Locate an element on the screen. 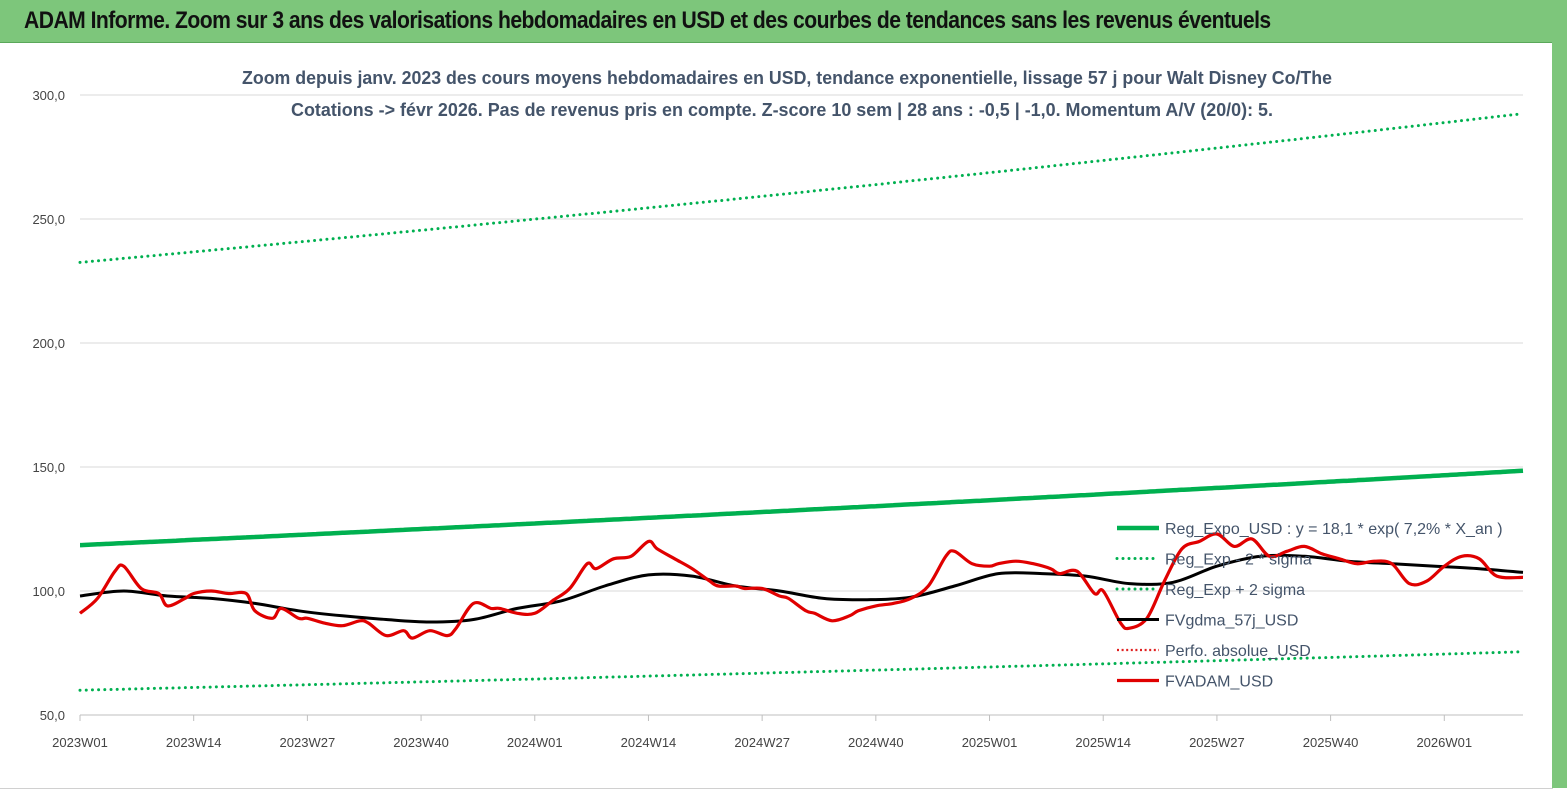 Image resolution: width=1567 pixels, height=792 pixels. y-tick-label: 150,0 is located at coordinates (48, 467).